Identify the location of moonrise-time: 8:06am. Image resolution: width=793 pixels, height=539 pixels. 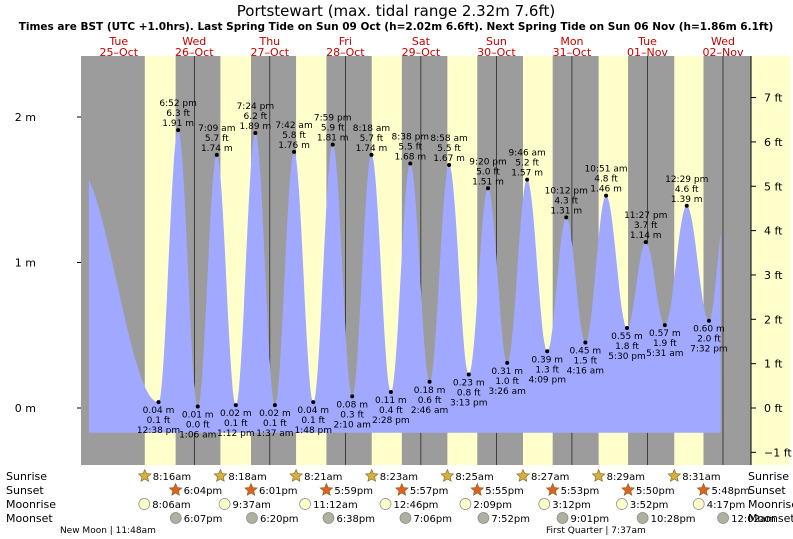
(171, 505).